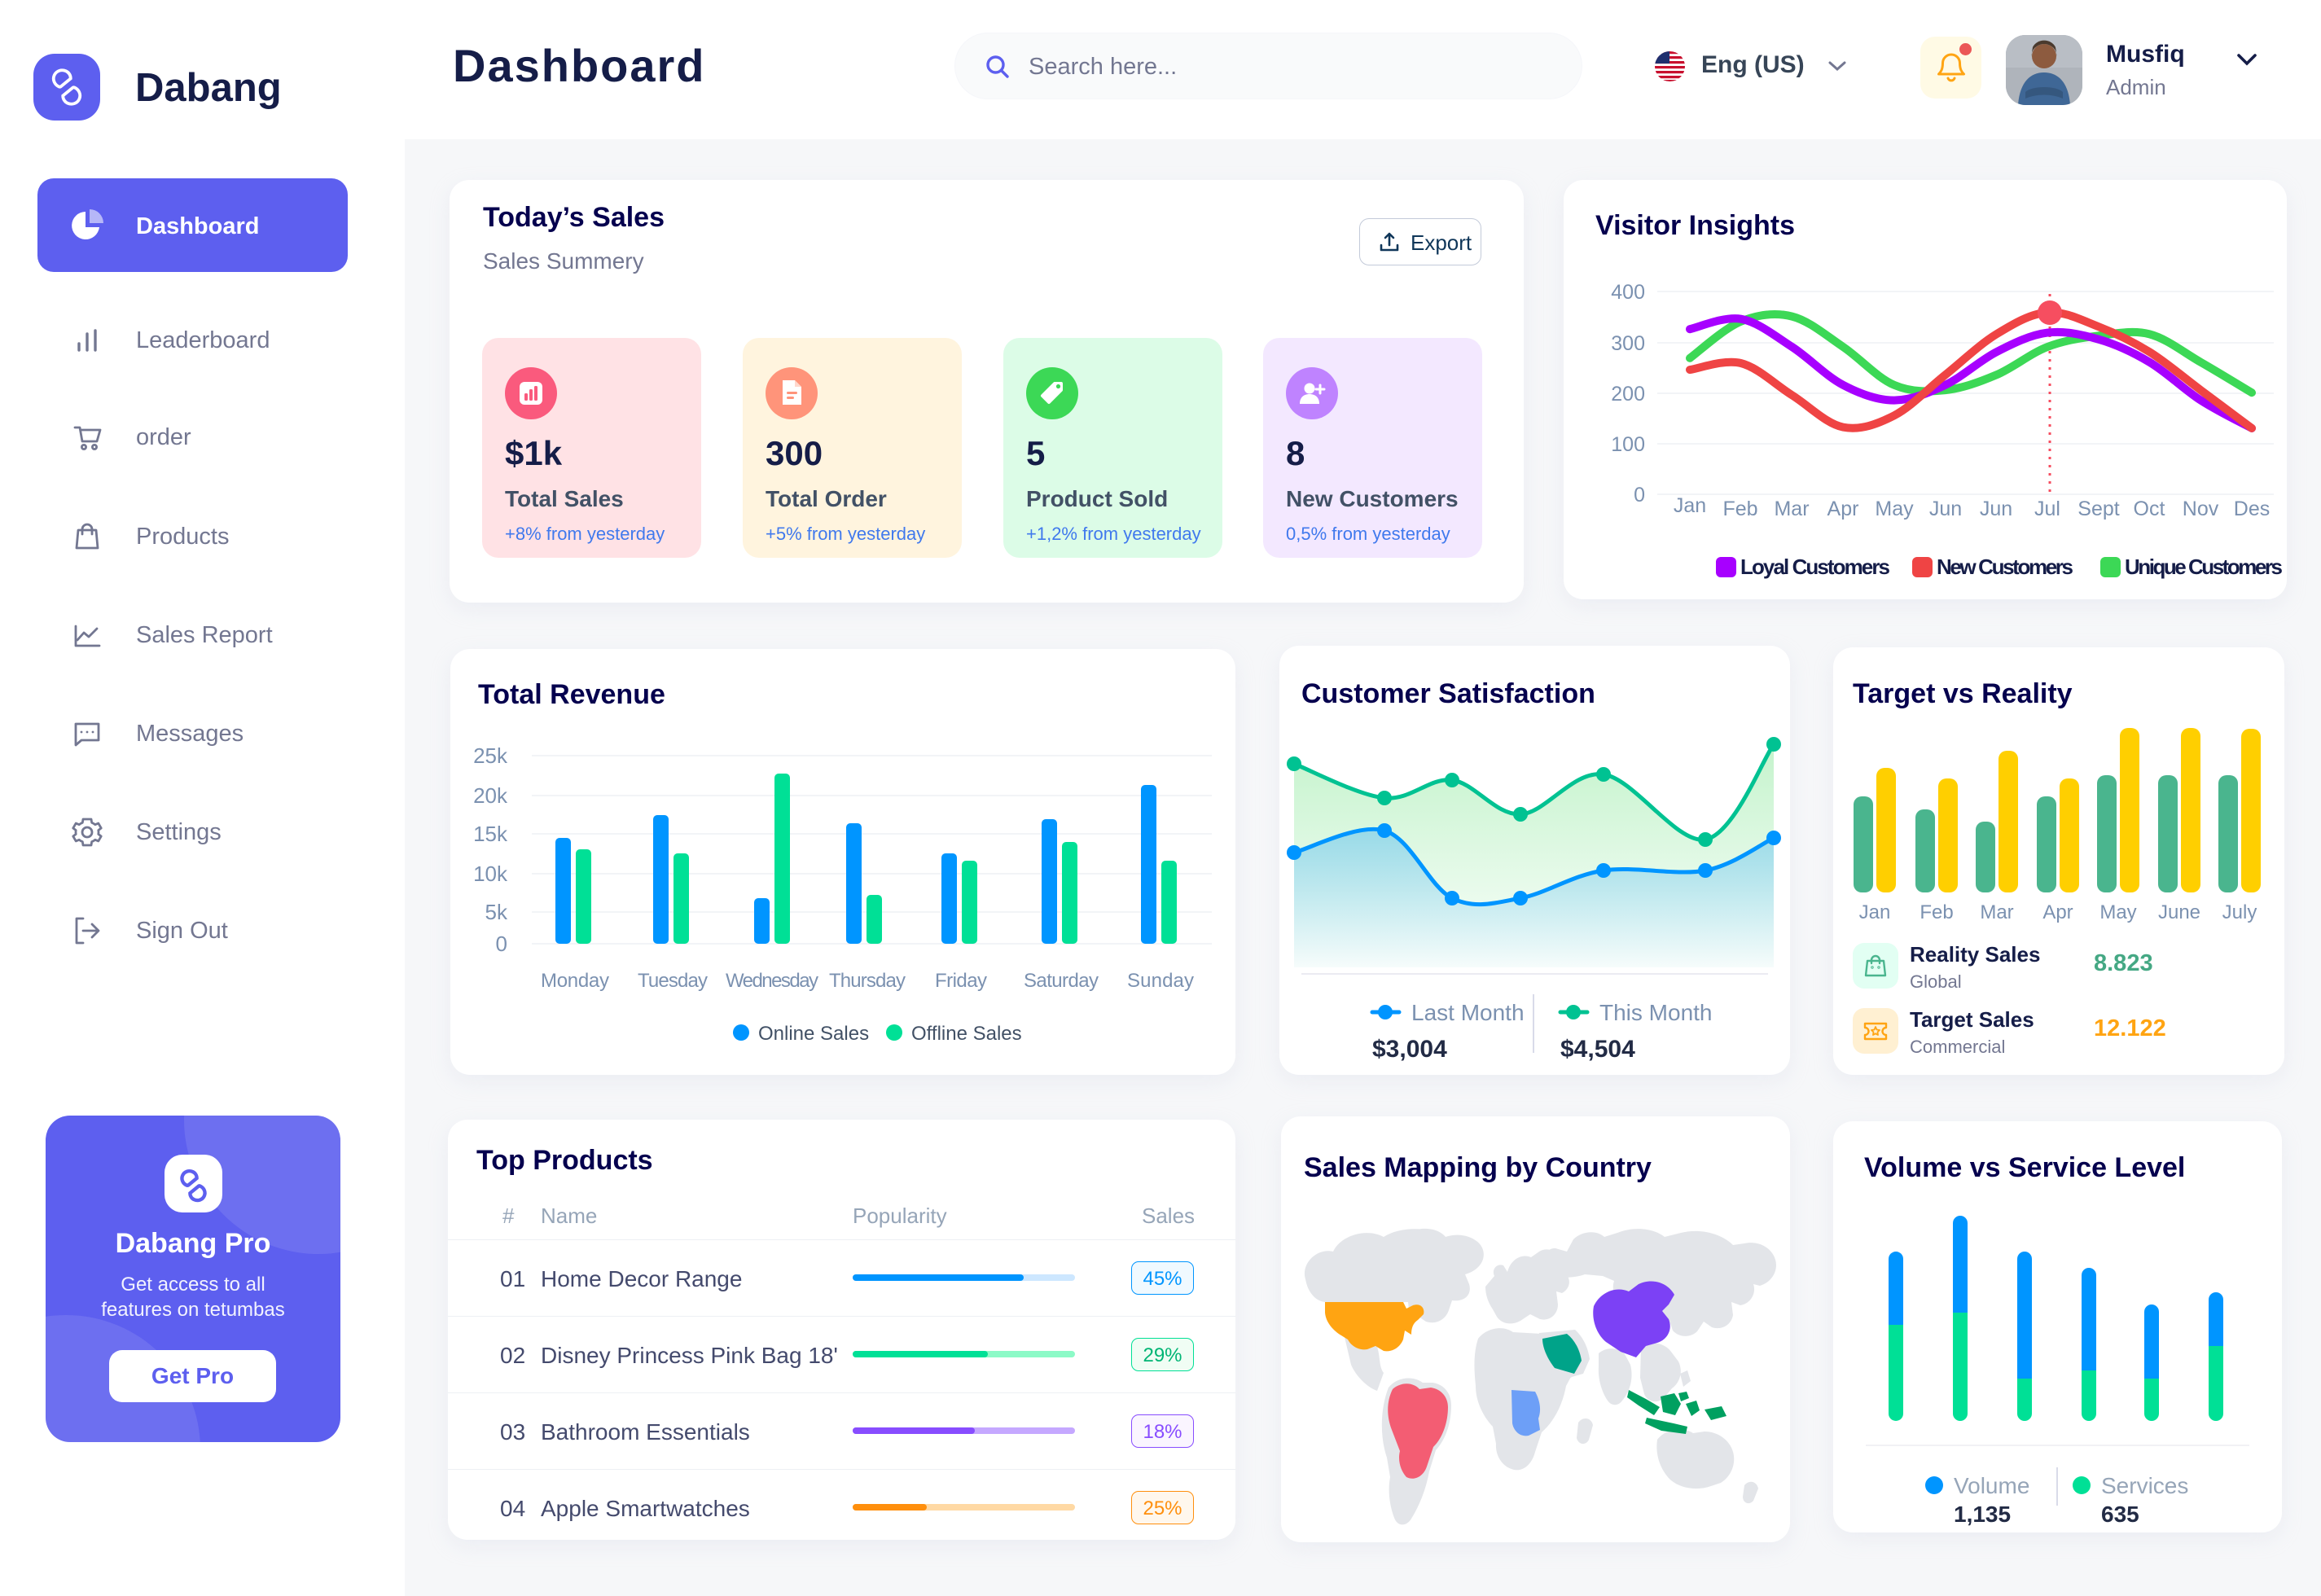  What do you see at coordinates (2204, 567) in the screenshot?
I see `svg-text: Unique Customers` at bounding box center [2204, 567].